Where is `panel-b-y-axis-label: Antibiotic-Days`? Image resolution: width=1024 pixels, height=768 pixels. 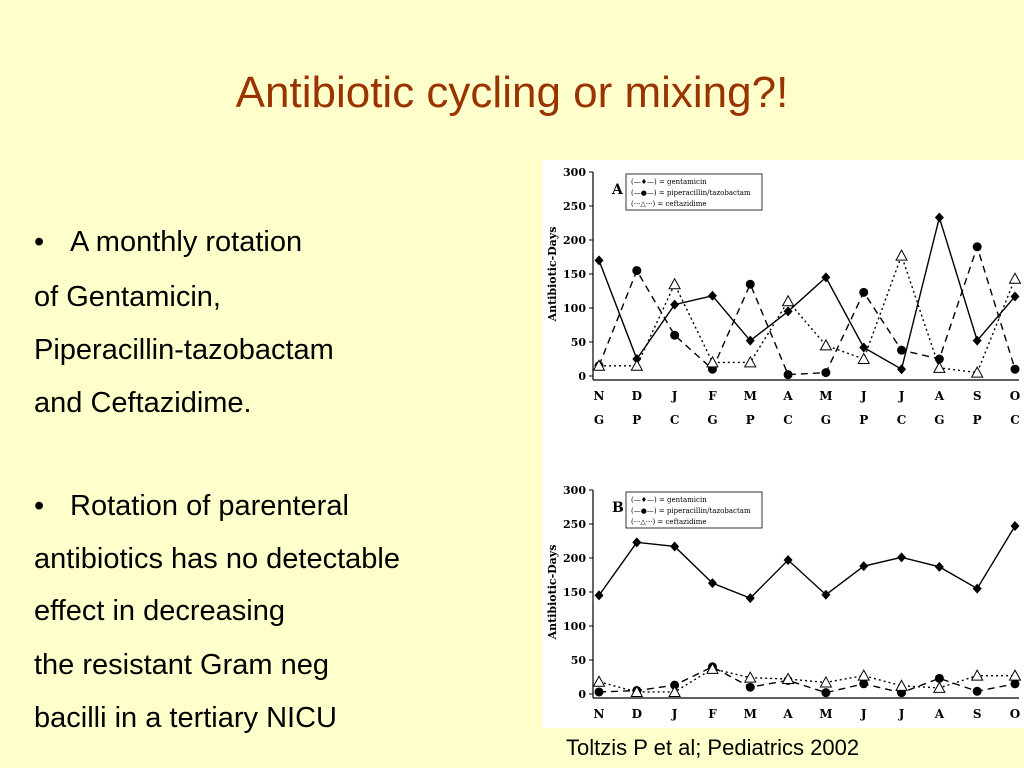 panel-b-y-axis-label: Antibiotic-Days is located at coordinates (552, 593).